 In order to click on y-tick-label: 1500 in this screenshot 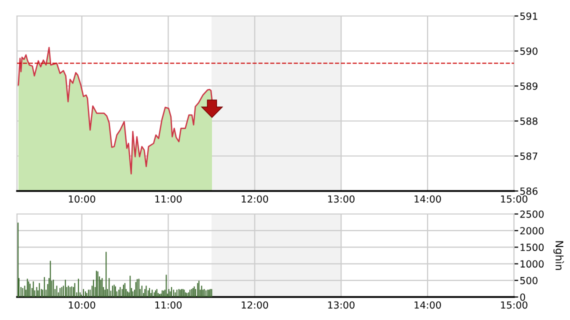, I will do `click(532, 248)`.